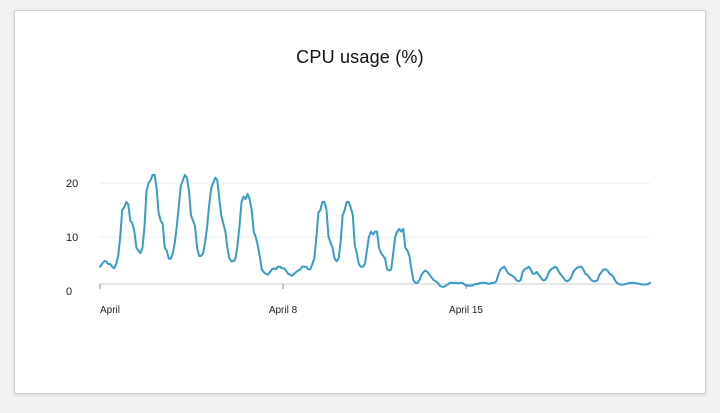 Image resolution: width=720 pixels, height=413 pixels. I want to click on y-axis: 0 10 20, so click(72, 238).